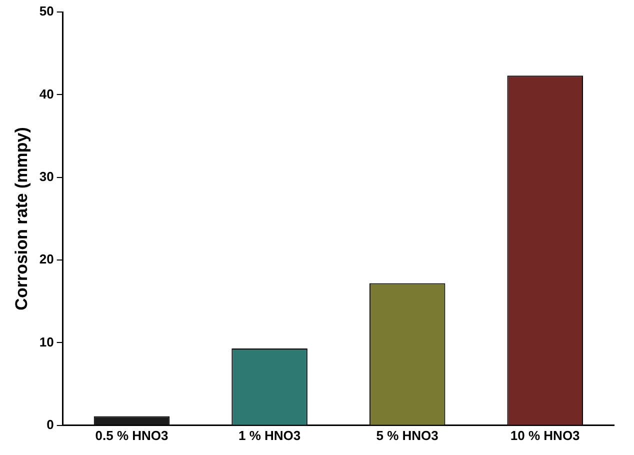 The width and height of the screenshot is (634, 455). Describe the element at coordinates (46, 11) in the screenshot. I see `y-tick-label: 50` at that location.